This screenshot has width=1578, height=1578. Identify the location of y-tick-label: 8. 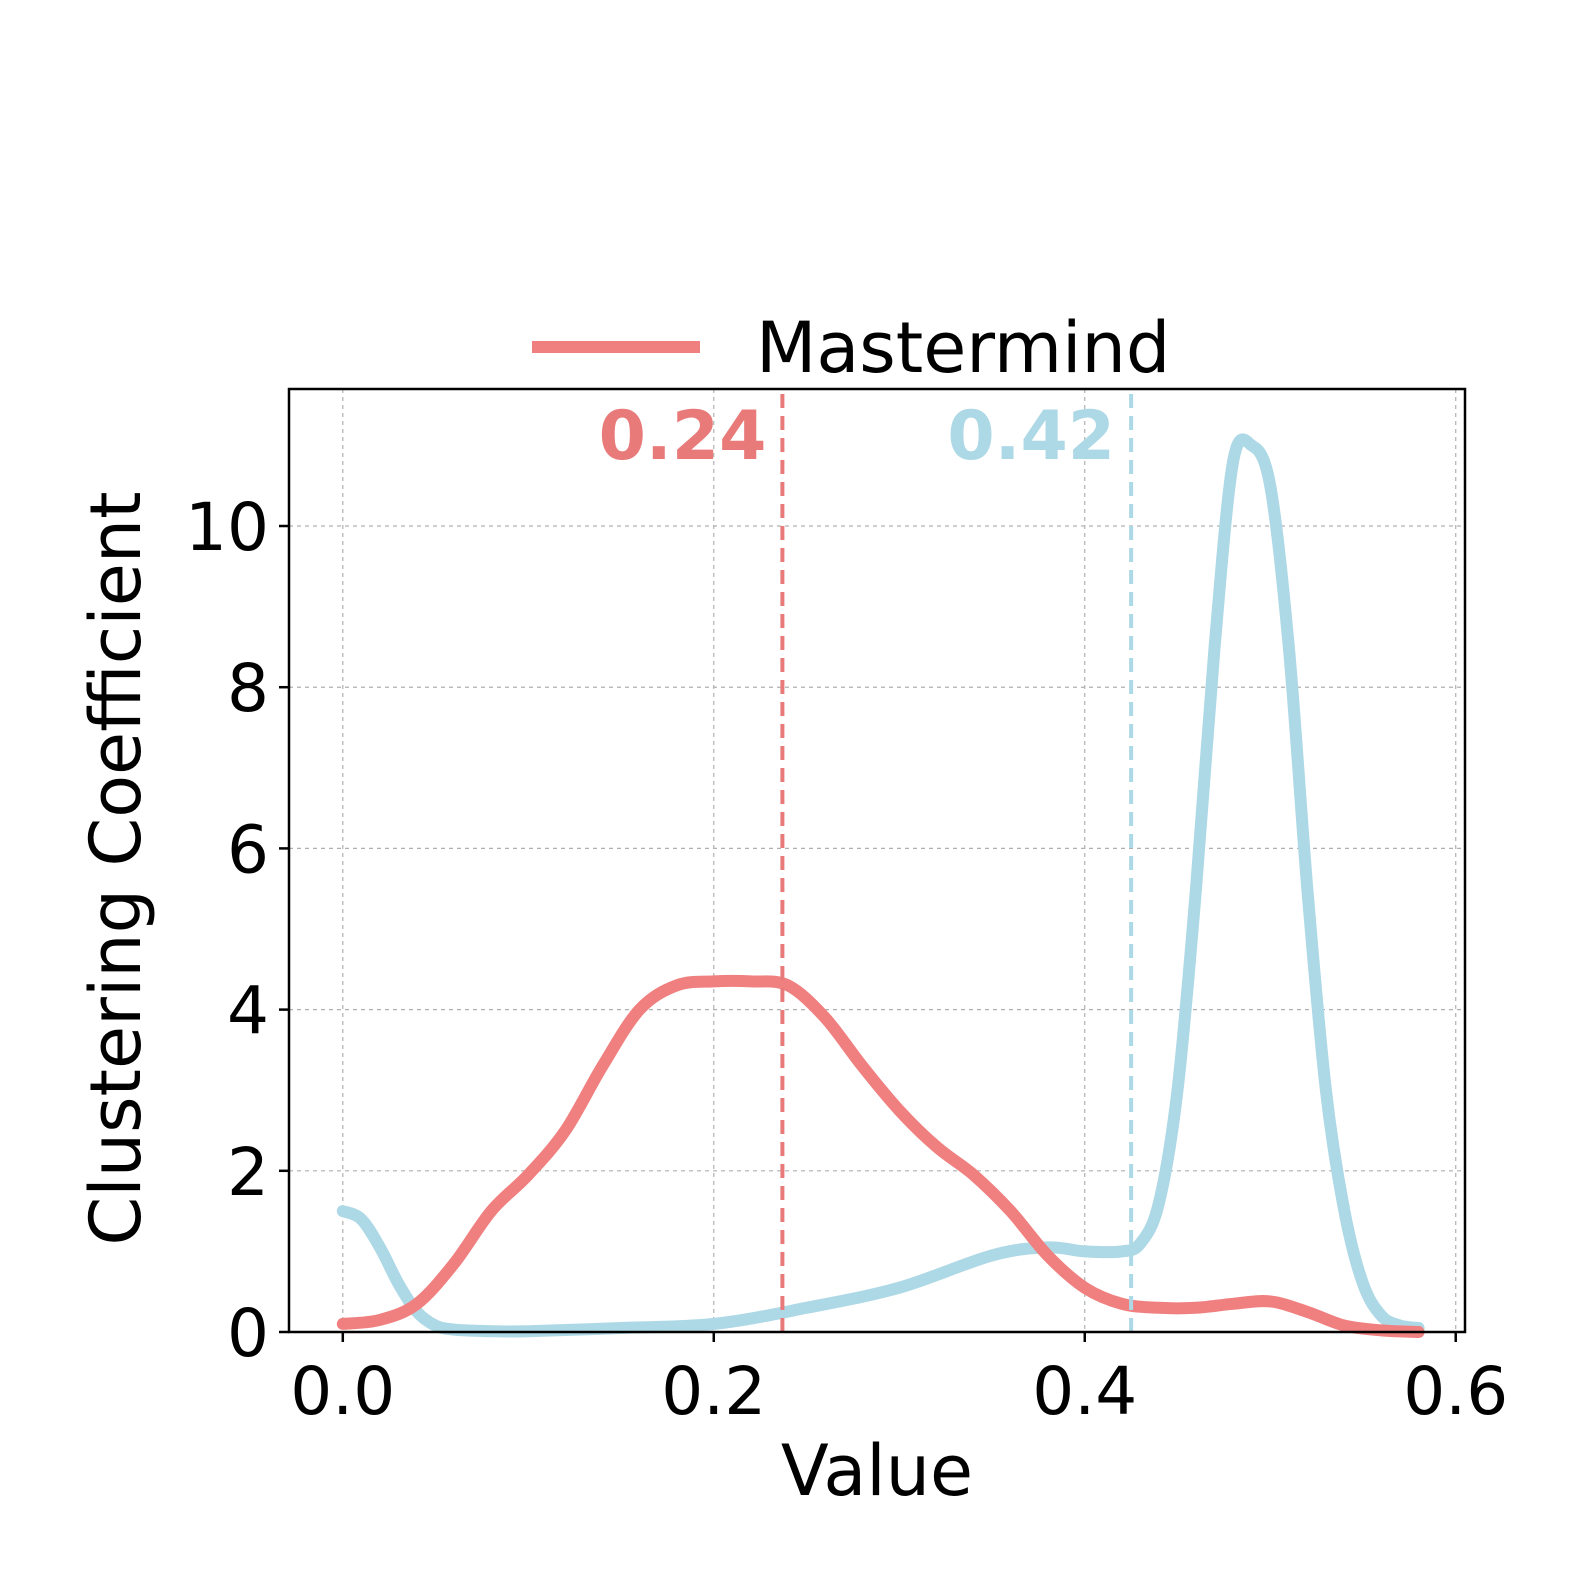
(248, 688).